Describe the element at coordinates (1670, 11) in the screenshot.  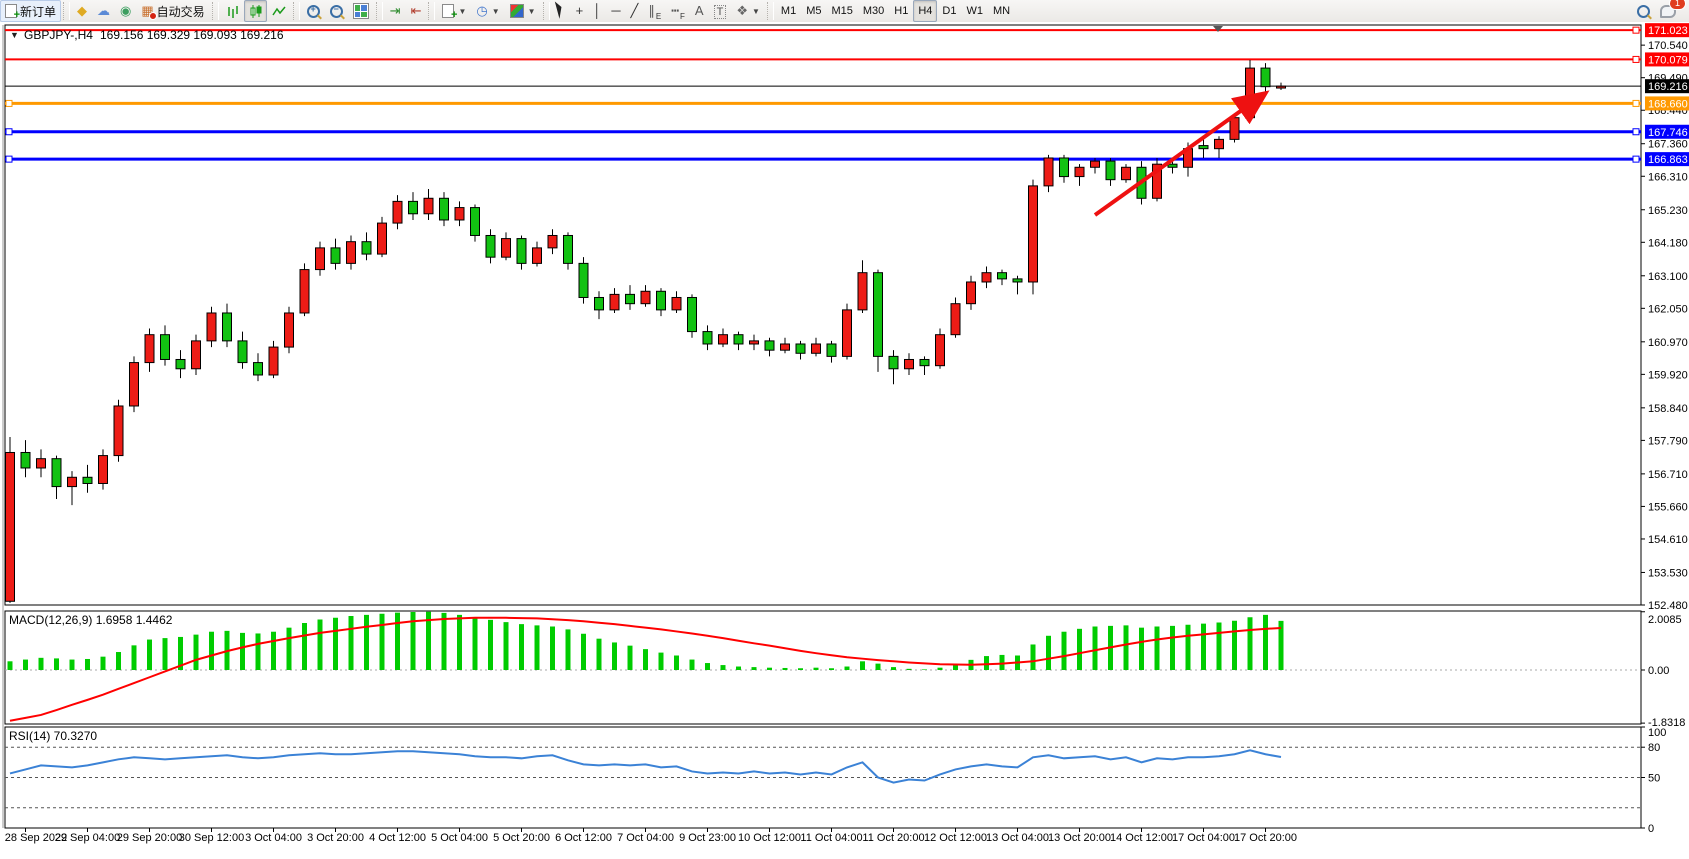
I see `notifications-button: 1` at that location.